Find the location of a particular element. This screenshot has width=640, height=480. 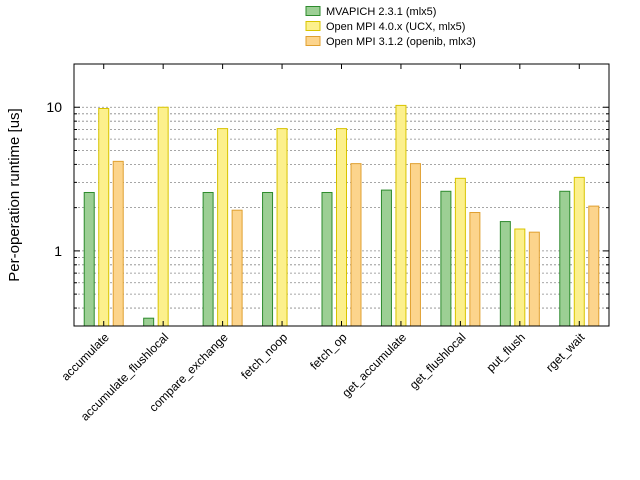

x-tick-label: rget_wait is located at coordinates (565, 352).